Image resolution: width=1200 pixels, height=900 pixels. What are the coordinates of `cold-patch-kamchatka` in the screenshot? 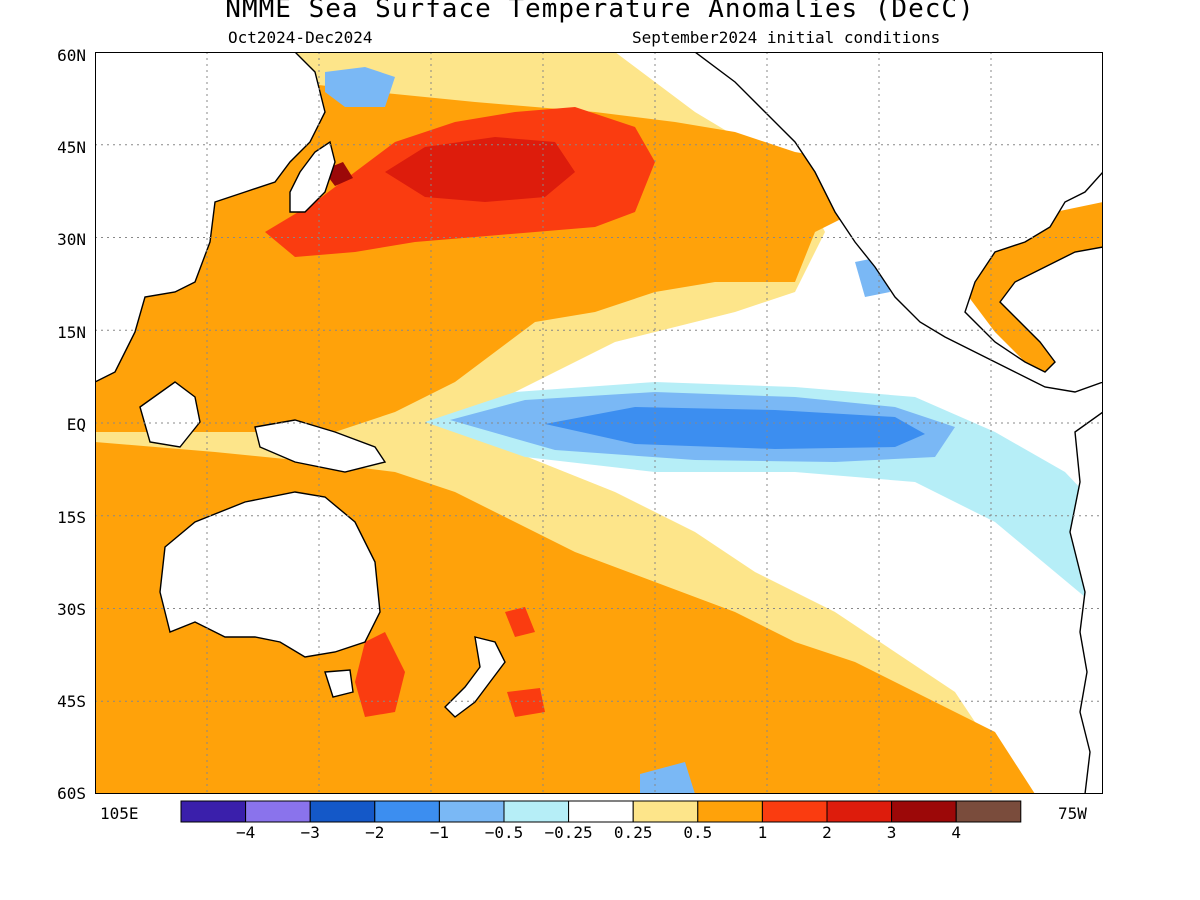 It's located at (360, 87).